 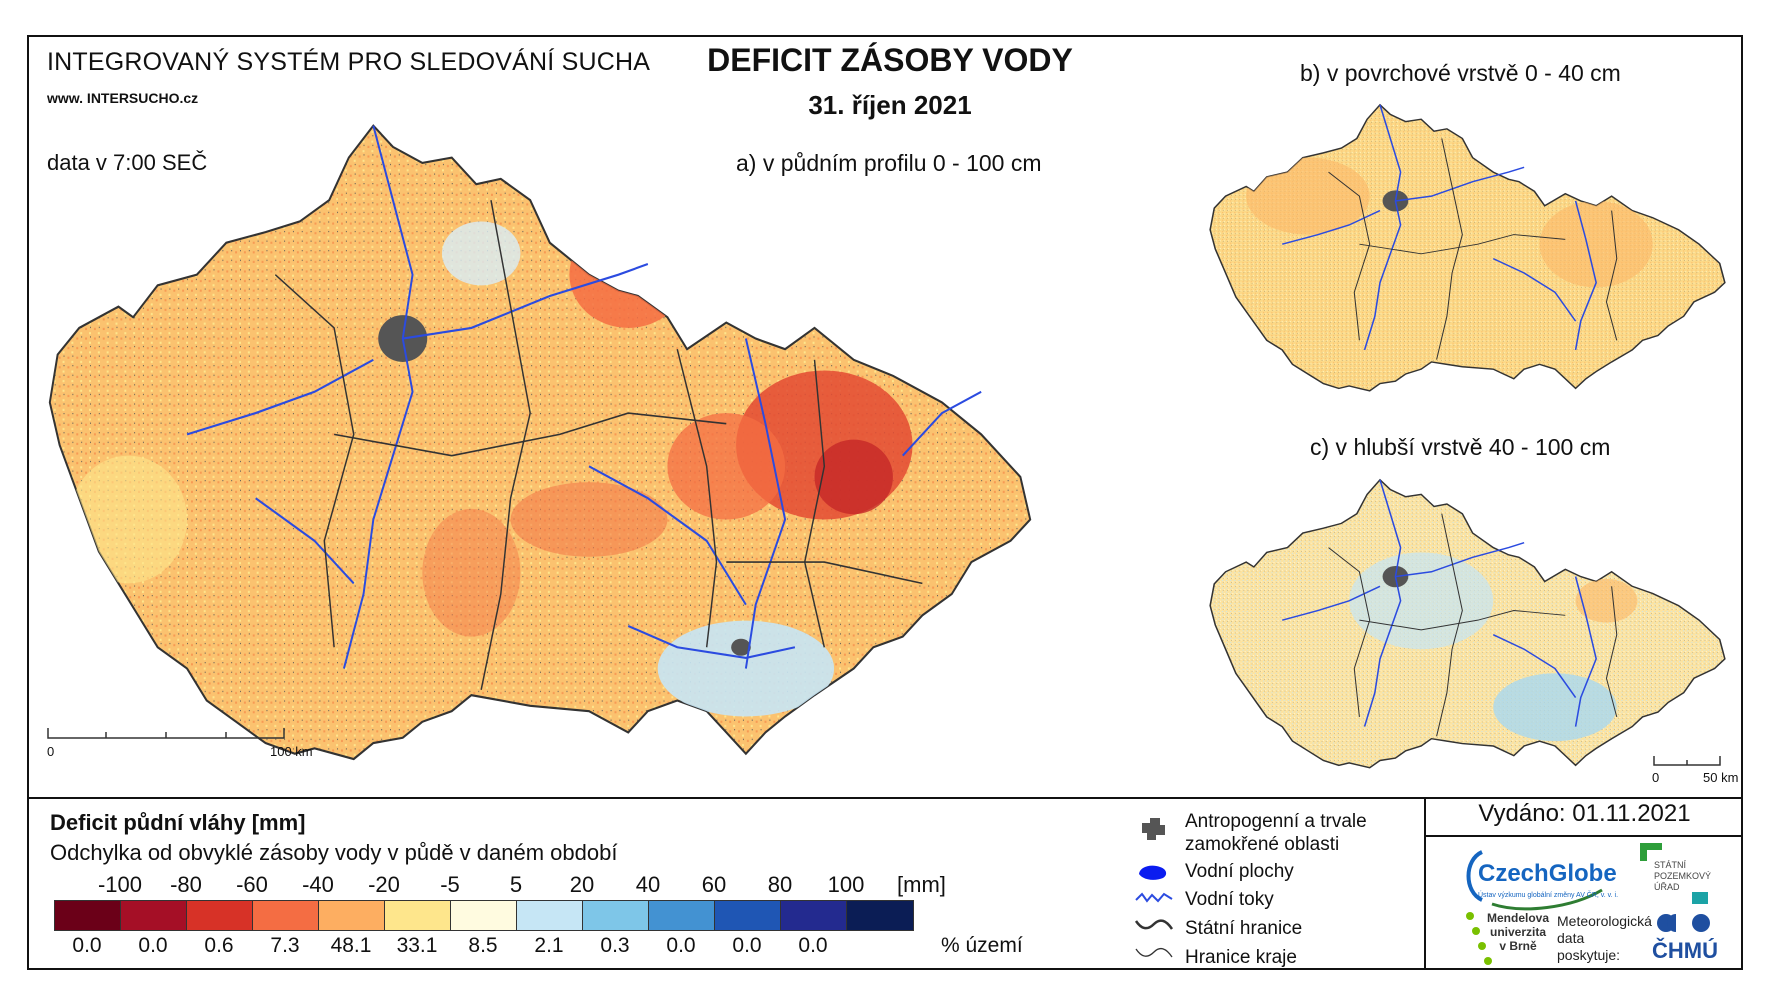 What do you see at coordinates (615, 945) in the screenshot?
I see `legend-percentage: 0.3` at bounding box center [615, 945].